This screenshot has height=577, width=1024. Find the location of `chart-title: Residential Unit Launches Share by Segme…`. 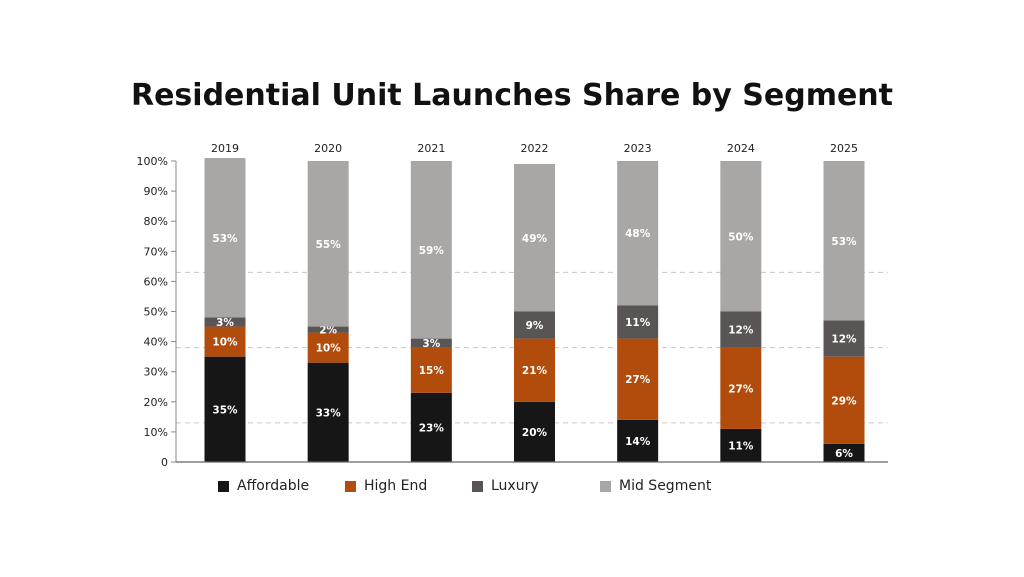

chart-title: Residential Unit Launches Share by Segme… is located at coordinates (511, 95).